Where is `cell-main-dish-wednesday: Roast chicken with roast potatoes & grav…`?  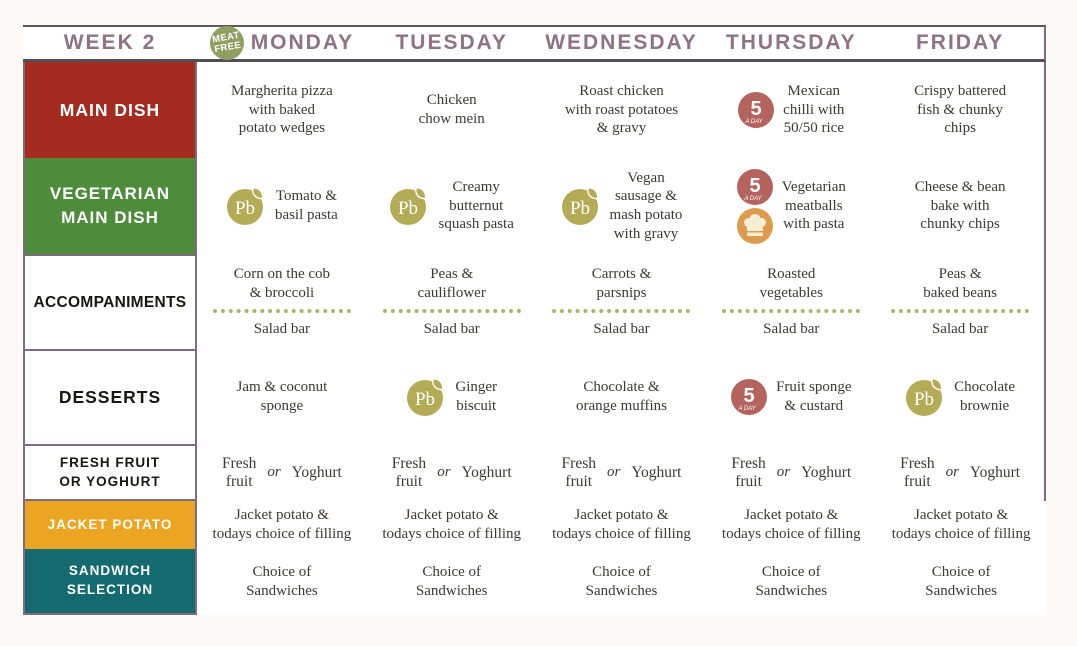 cell-main-dish-wednesday: Roast chicken with roast potatoes & grav… is located at coordinates (621, 110).